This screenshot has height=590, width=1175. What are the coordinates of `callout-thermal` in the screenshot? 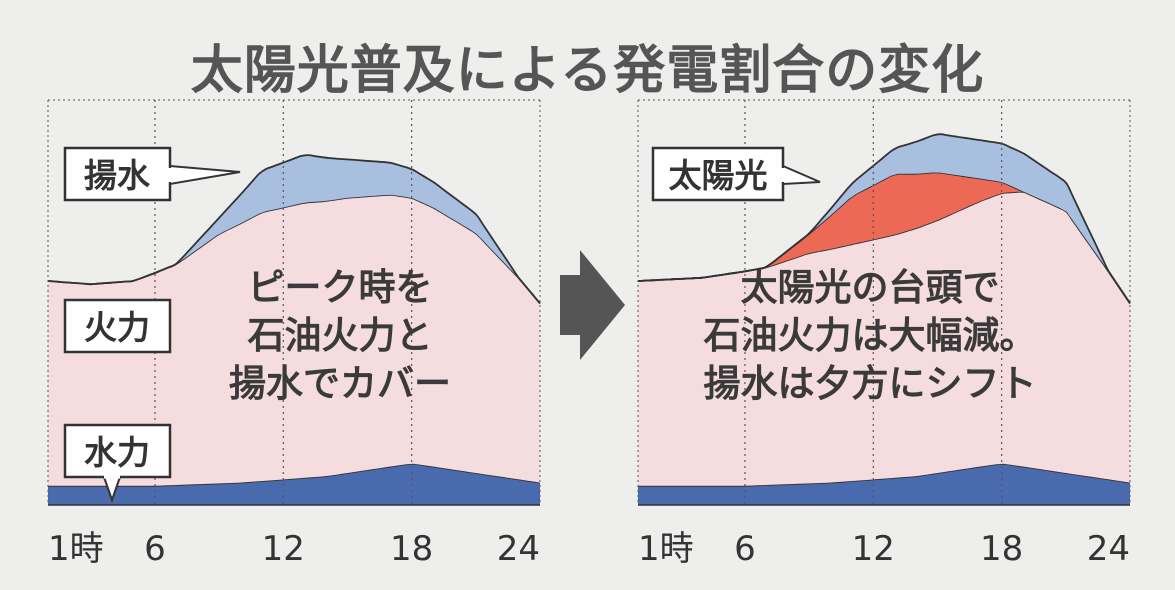 It's located at (117, 326).